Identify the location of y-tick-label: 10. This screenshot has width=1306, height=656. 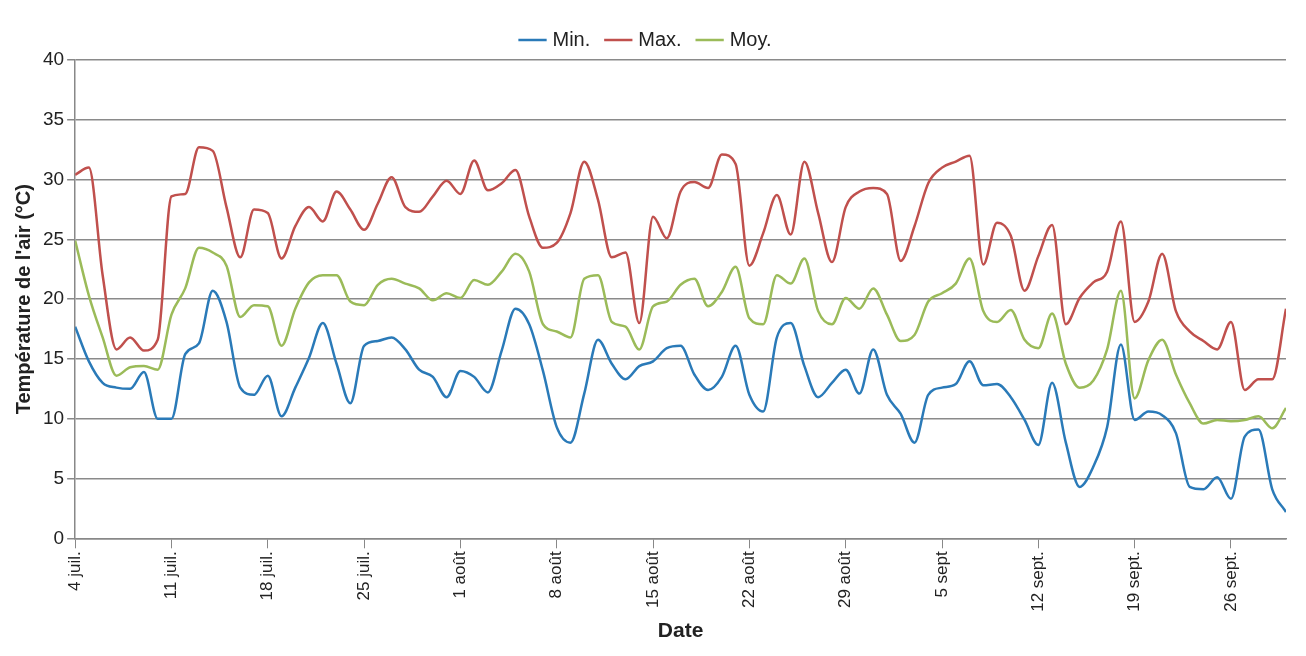
(53, 417).